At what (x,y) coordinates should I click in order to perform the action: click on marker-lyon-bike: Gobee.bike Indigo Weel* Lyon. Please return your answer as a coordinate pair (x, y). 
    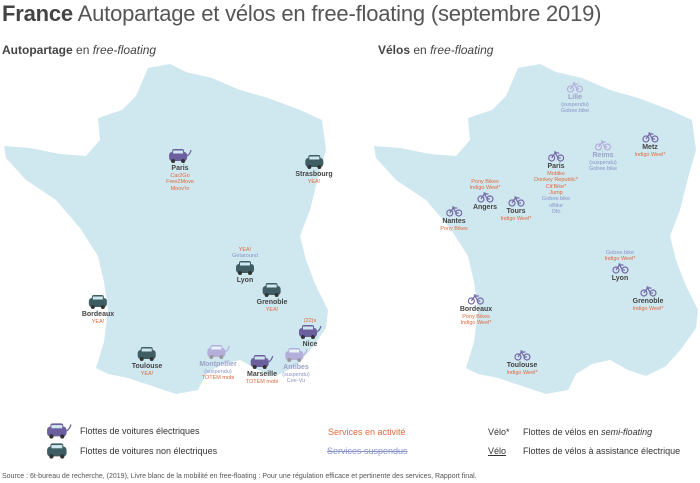
    Looking at the image, I should click on (620, 266).